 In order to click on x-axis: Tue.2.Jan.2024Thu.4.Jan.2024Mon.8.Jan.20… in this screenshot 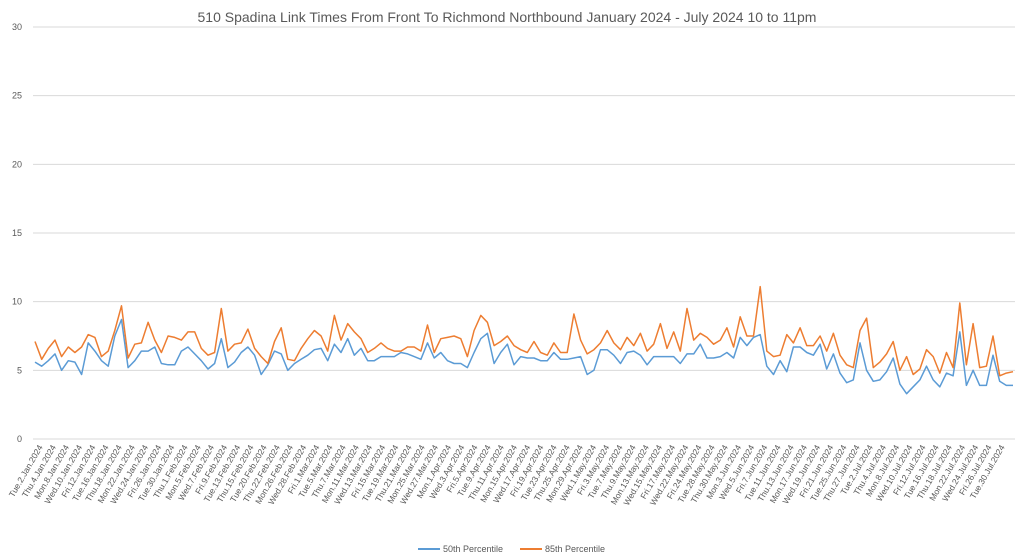, I will do `click(507, 475)`.